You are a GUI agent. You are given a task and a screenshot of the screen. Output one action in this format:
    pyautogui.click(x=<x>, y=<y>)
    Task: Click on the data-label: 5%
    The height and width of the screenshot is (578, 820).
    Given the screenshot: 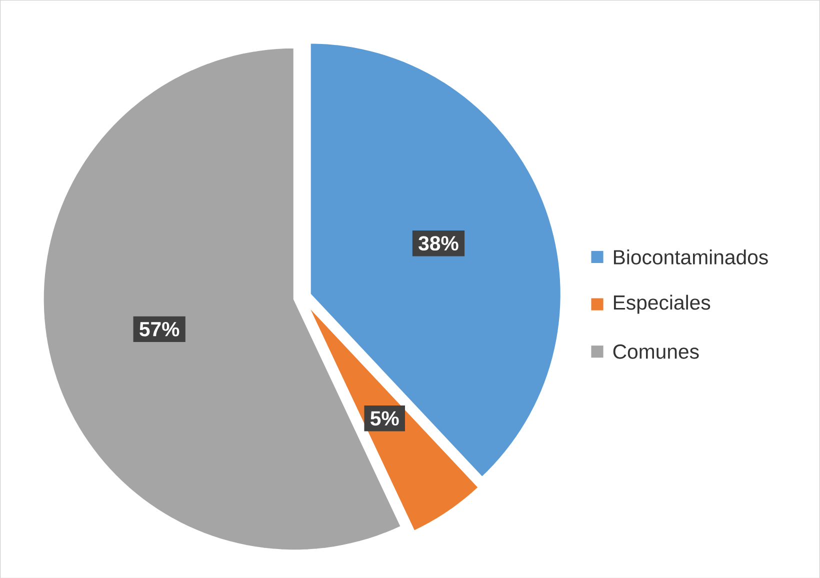 What is the action you would take?
    pyautogui.click(x=384, y=418)
    